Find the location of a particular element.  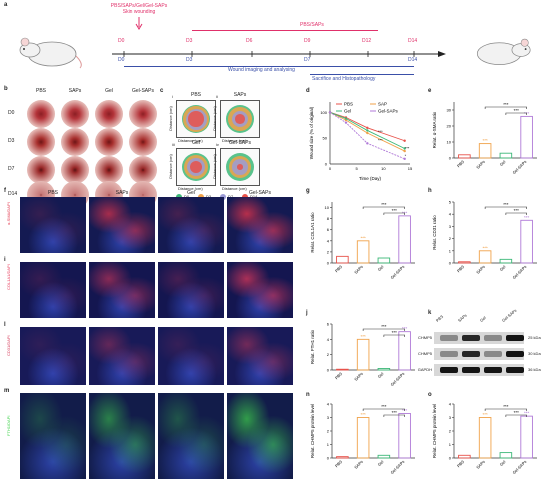

contour-title: SAPs is located at coordinates (240, 95).